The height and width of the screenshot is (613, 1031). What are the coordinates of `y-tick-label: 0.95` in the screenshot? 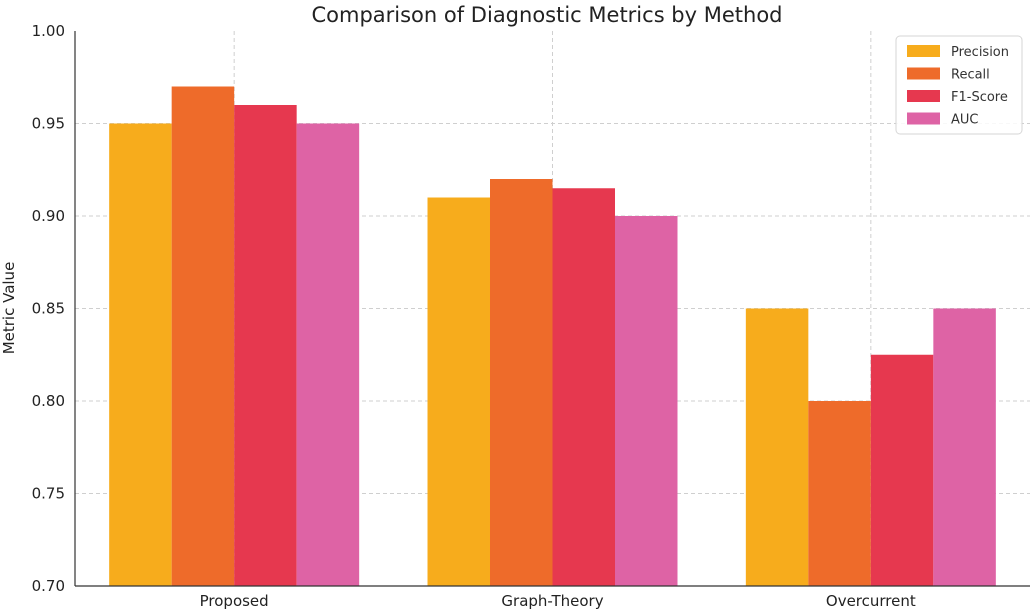 It's located at (48, 124).